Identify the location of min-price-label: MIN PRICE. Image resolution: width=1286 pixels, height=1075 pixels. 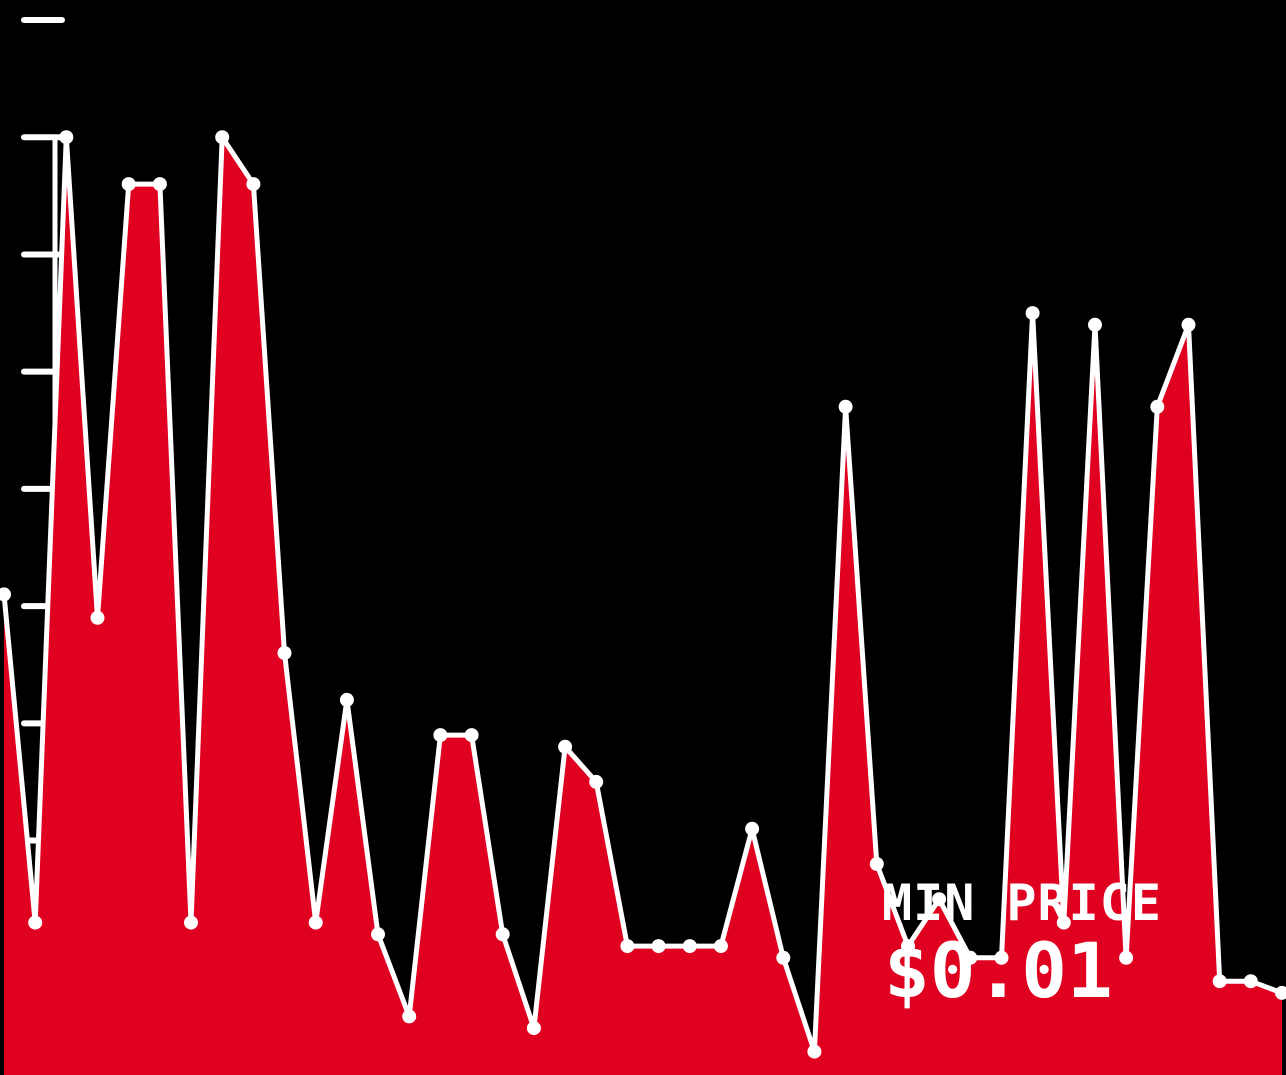
(1022, 903).